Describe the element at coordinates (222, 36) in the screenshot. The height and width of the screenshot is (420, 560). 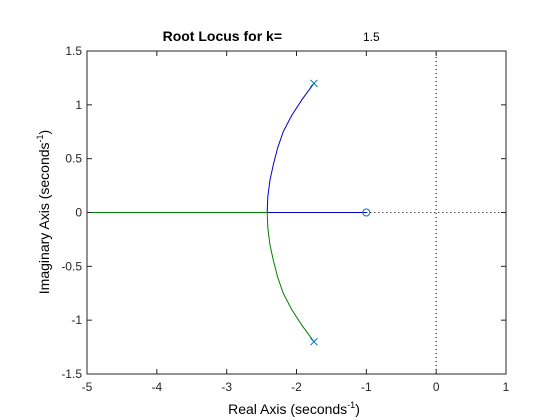
I see `chart-title: Root Locus for k=` at that location.